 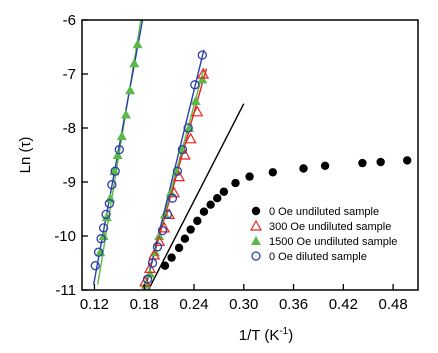 What do you see at coordinates (243, 304) in the screenshot?
I see `x-tick-label: 0.30` at bounding box center [243, 304].